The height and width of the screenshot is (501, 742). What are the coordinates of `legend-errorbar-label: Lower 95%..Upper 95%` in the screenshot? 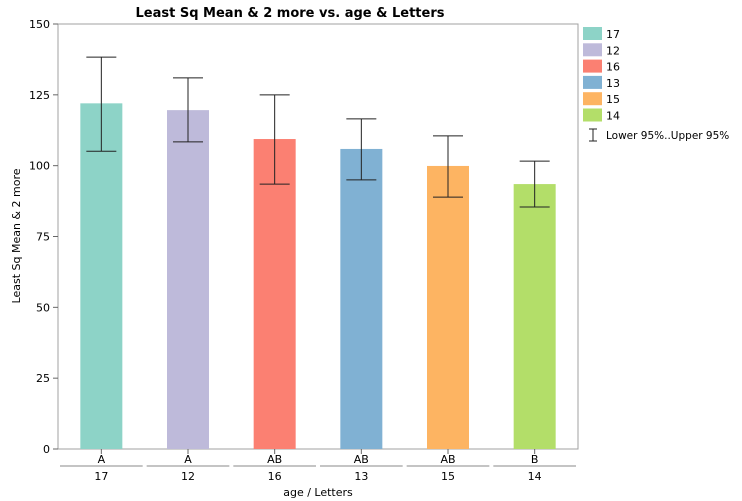 It's located at (667, 136).